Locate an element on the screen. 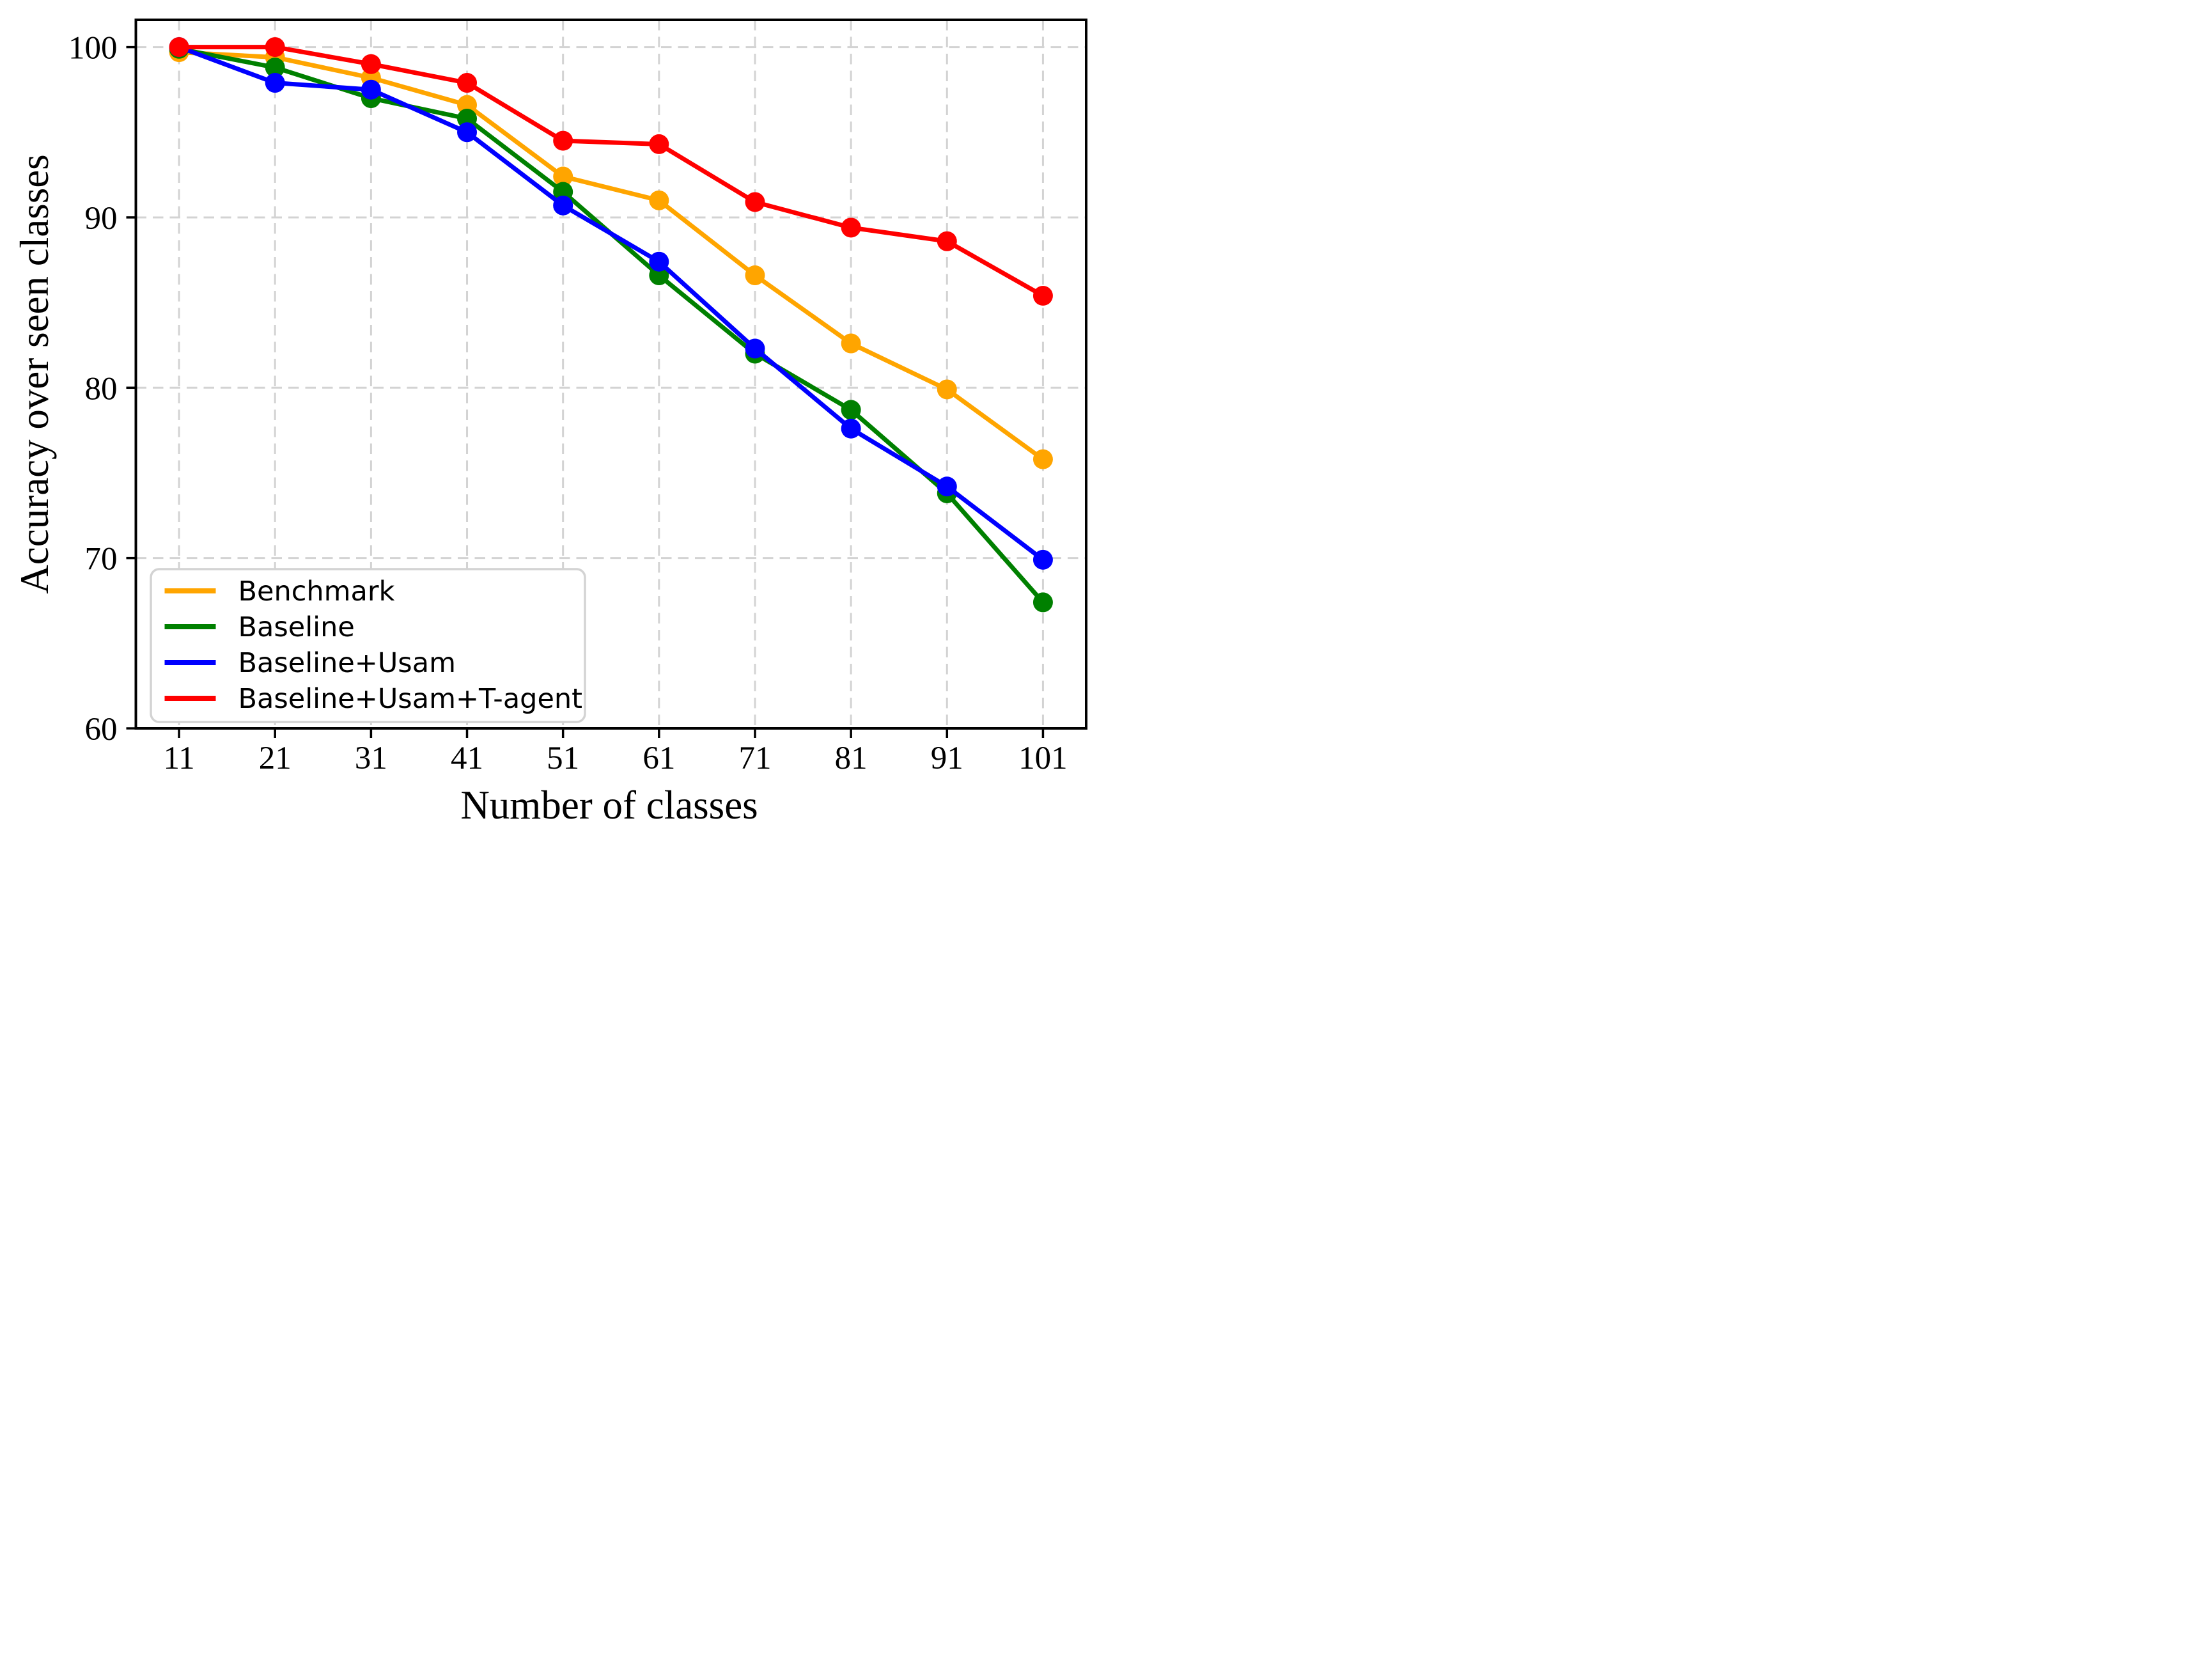  y-tick-label: 70 is located at coordinates (101, 559).